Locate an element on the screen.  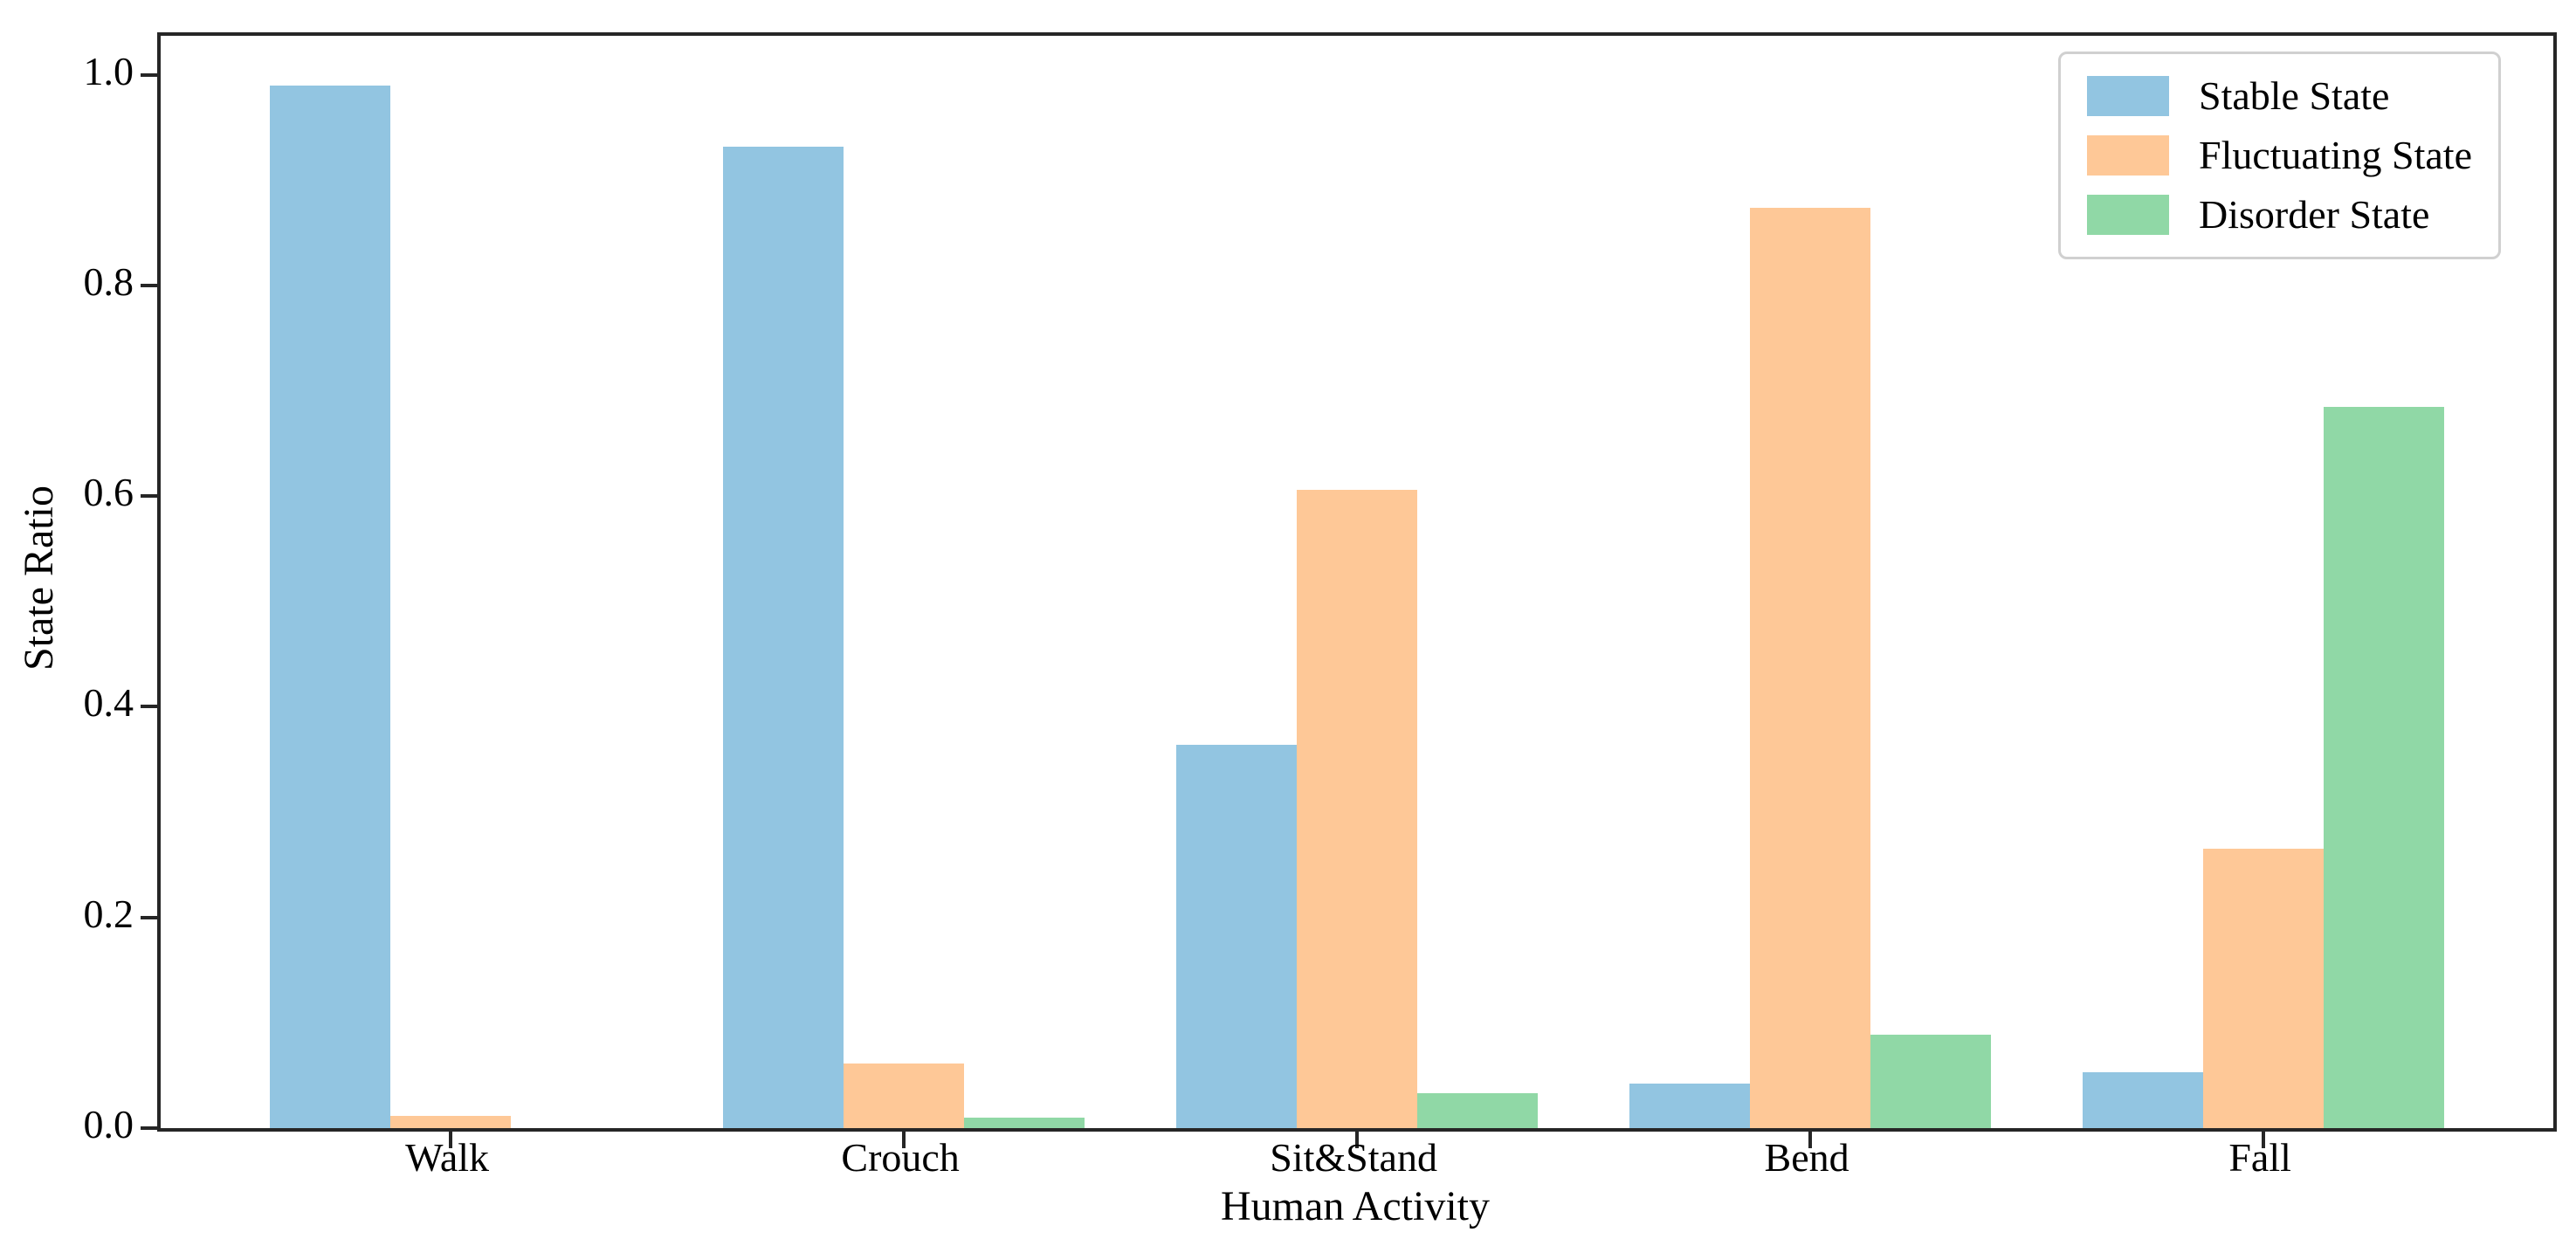
bar-stable-state-fall is located at coordinates (2143, 1100).